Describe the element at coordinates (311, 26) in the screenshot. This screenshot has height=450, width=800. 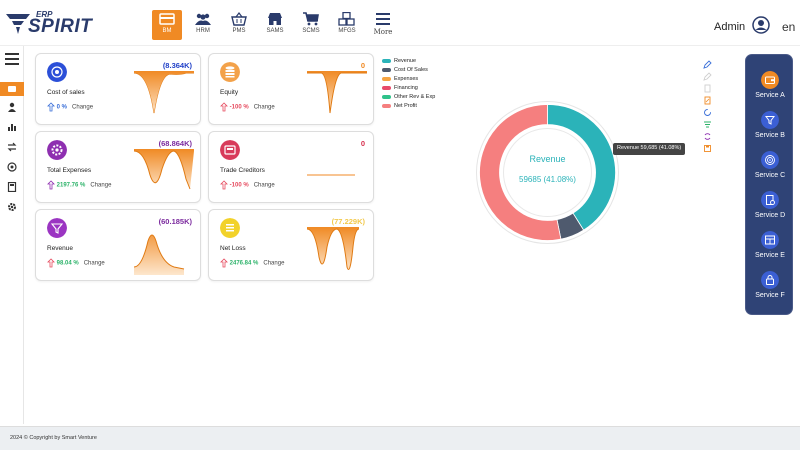
I see `nav-item-scms: SCMS` at that location.